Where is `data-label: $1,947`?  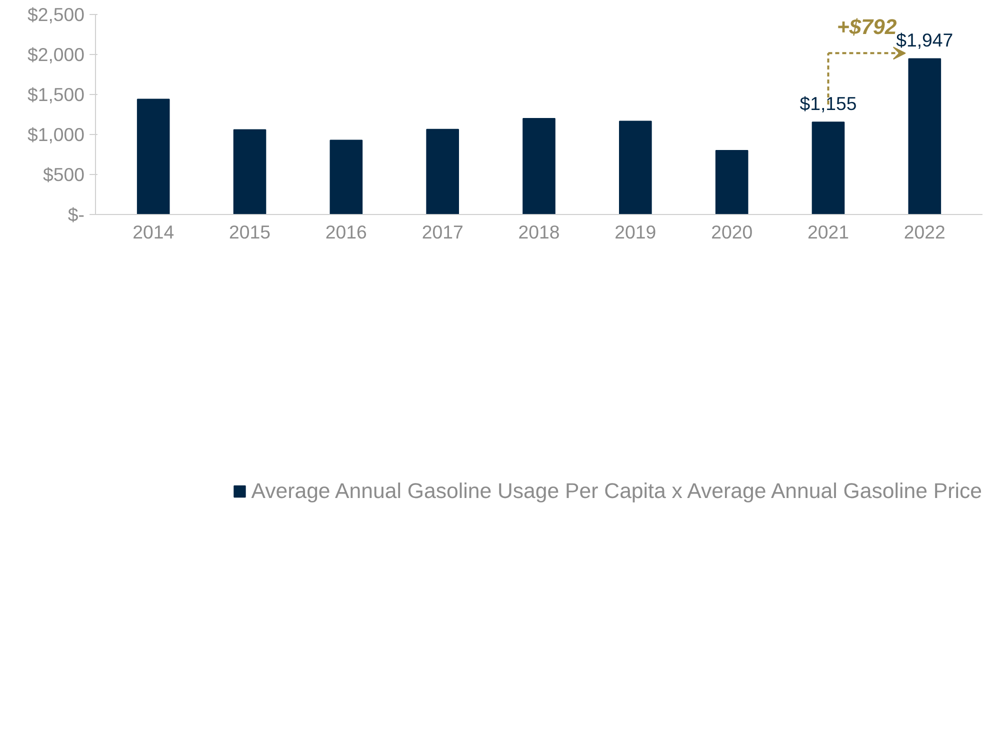
data-label: $1,947 is located at coordinates (925, 40).